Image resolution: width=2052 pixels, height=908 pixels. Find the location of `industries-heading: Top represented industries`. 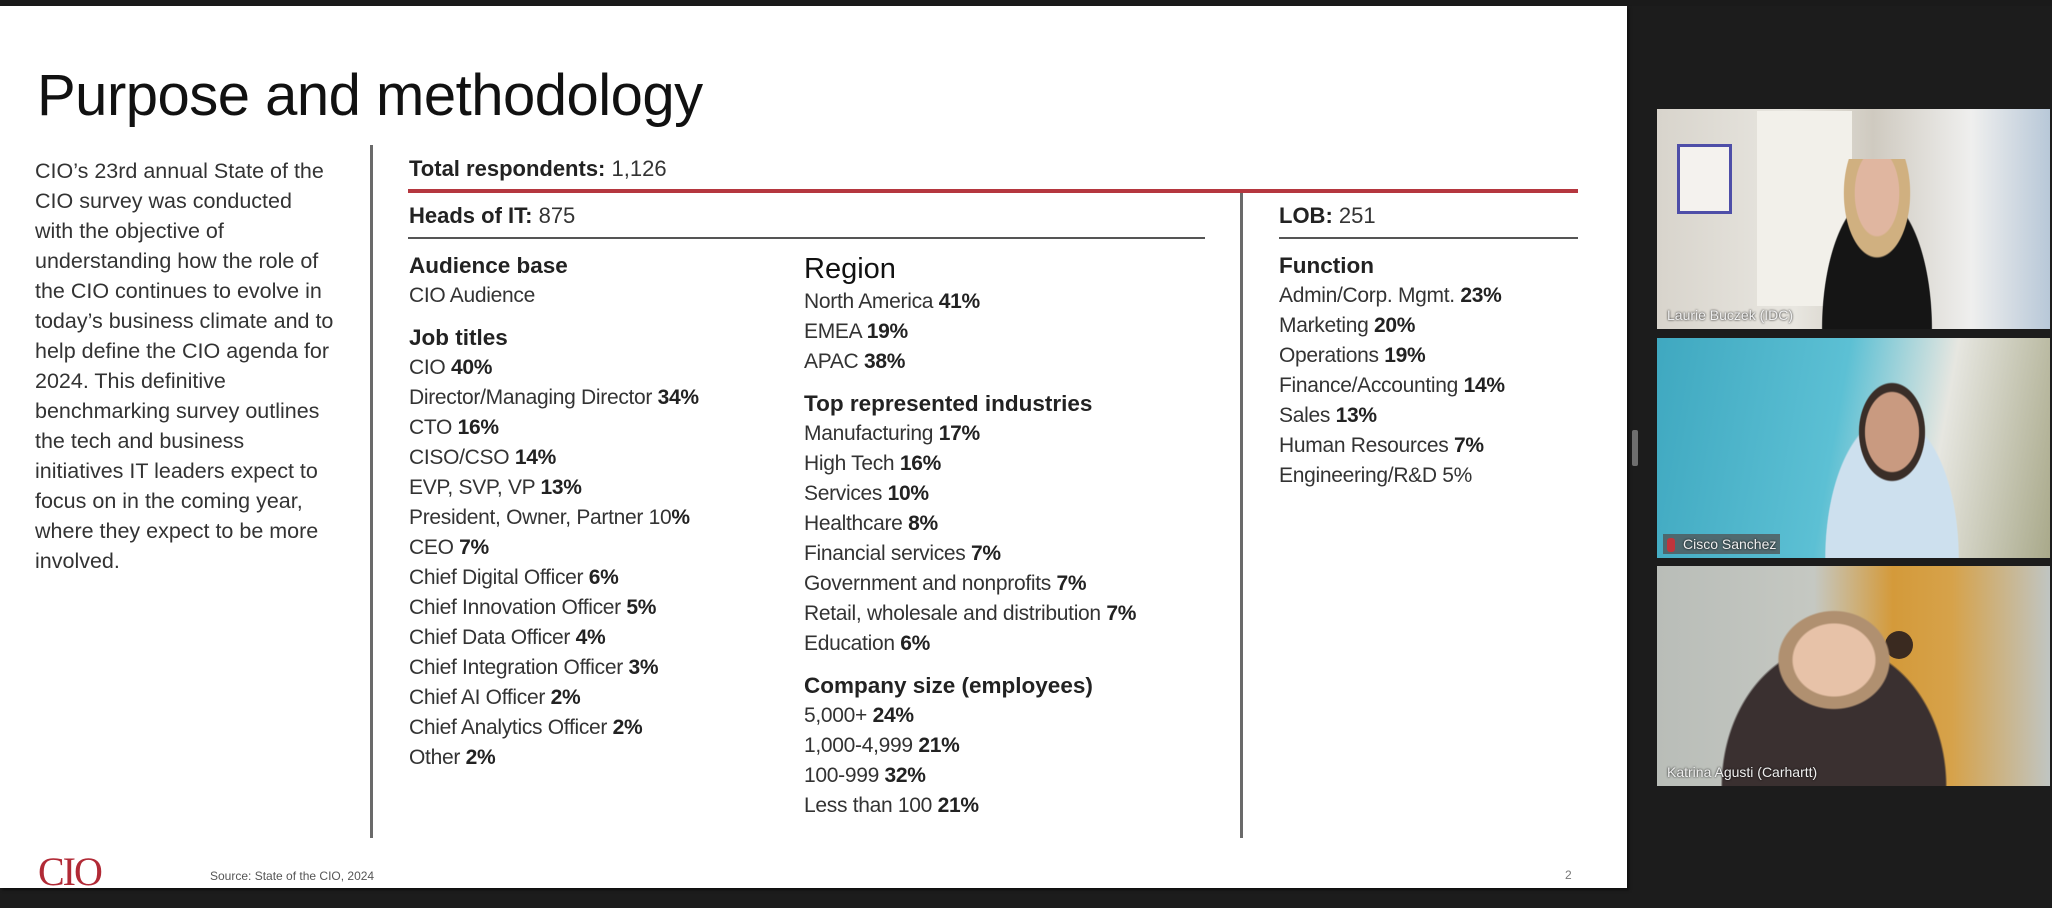

industries-heading: Top represented industries is located at coordinates (948, 403).